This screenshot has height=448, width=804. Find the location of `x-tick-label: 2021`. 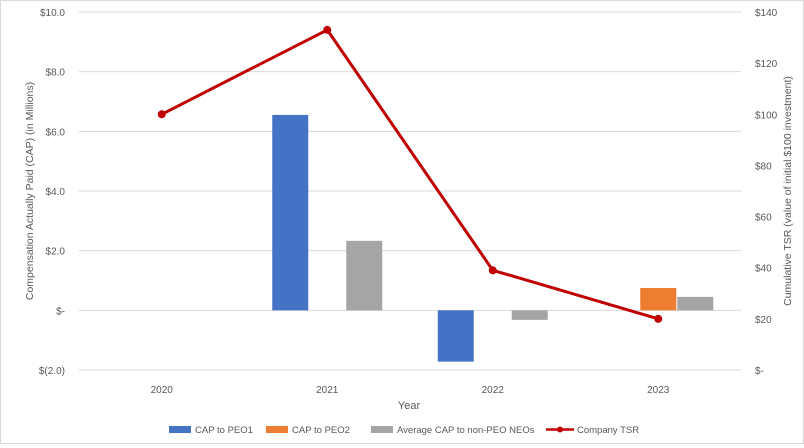

x-tick-label: 2021 is located at coordinates (327, 390).